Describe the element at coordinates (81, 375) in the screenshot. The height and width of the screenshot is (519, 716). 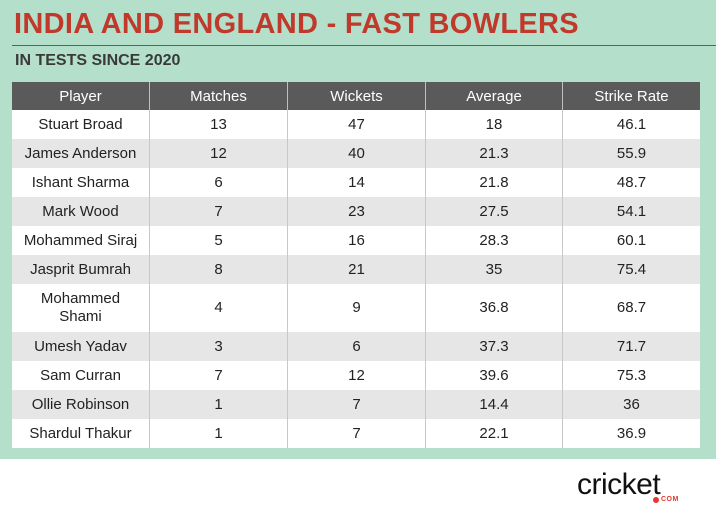
I see `player-name-cell: Sam Curran` at that location.